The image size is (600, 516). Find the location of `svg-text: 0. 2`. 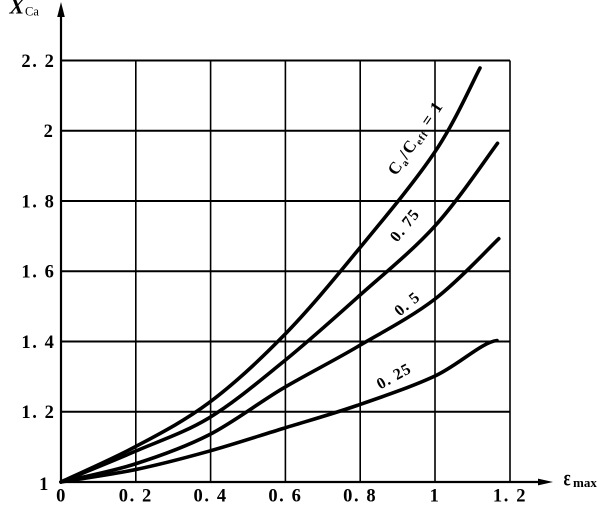

svg-text: 0. 2 is located at coordinates (136, 497).